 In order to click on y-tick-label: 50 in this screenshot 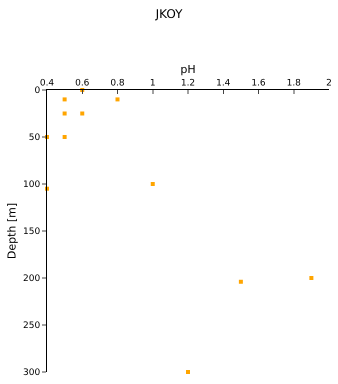, I will do `click(34, 138)`.